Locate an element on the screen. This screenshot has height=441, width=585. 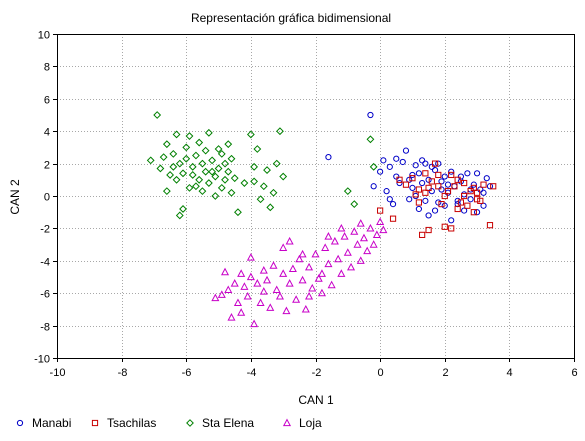
legend-item: Manabi is located at coordinates (43, 423).